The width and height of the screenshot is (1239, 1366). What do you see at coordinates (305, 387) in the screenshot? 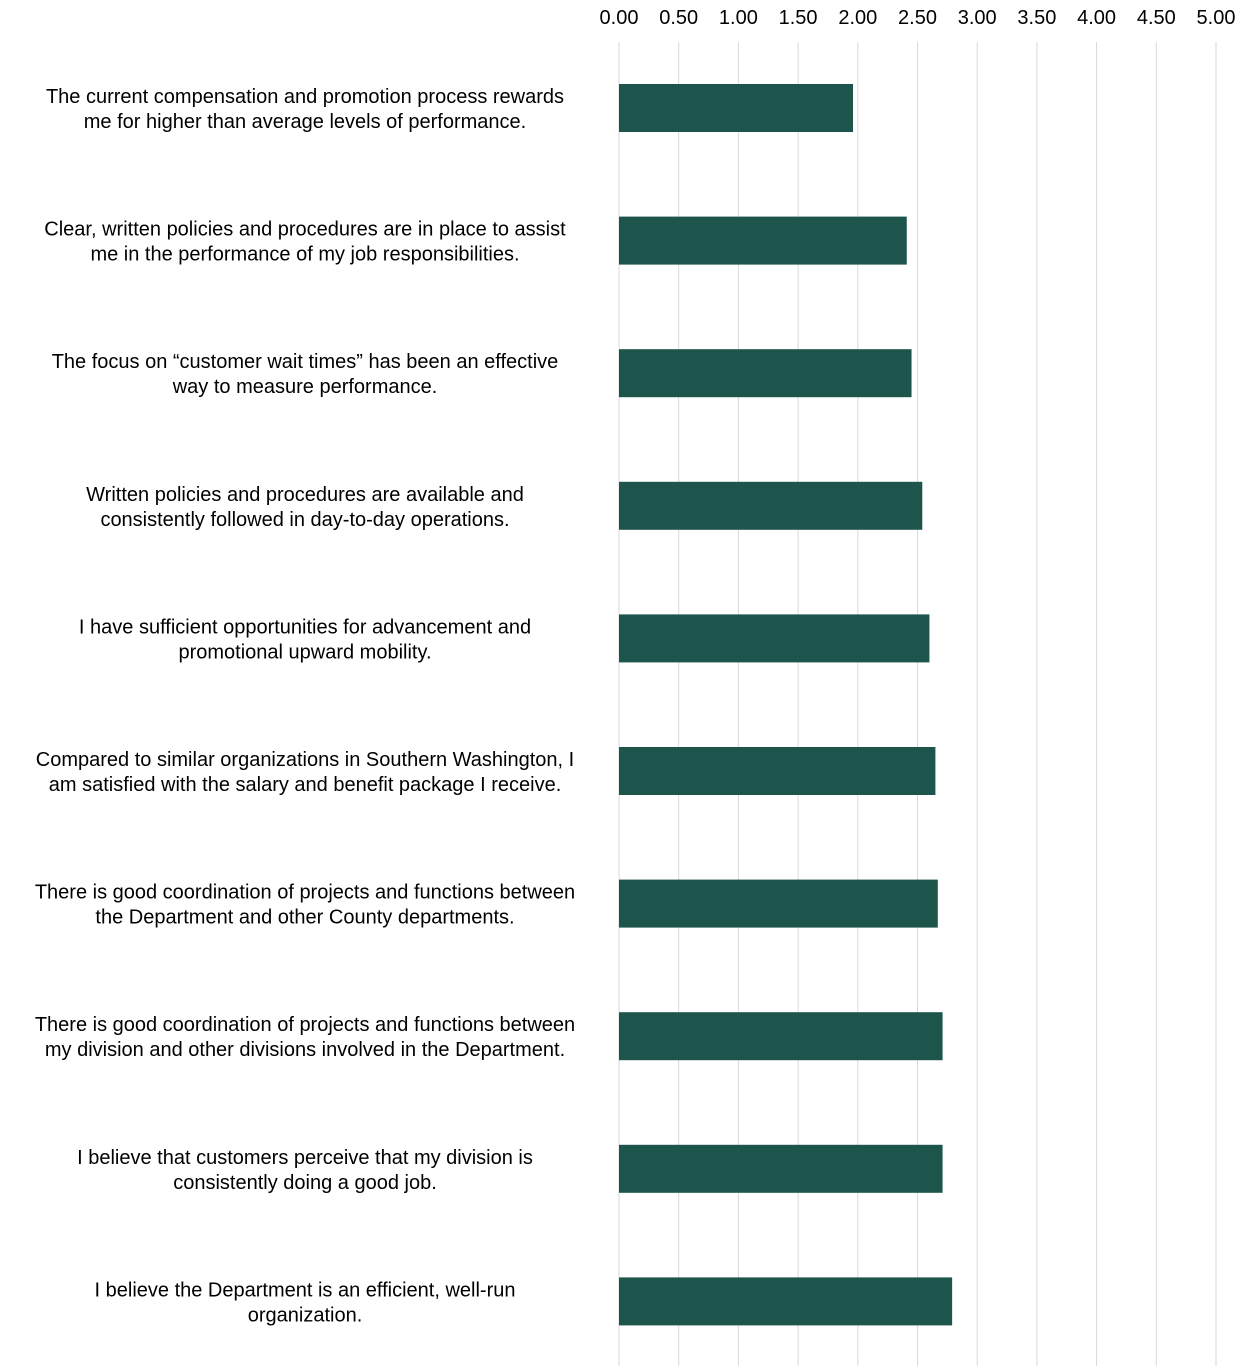
I see `category-label-line: way to measure performance.` at bounding box center [305, 387].